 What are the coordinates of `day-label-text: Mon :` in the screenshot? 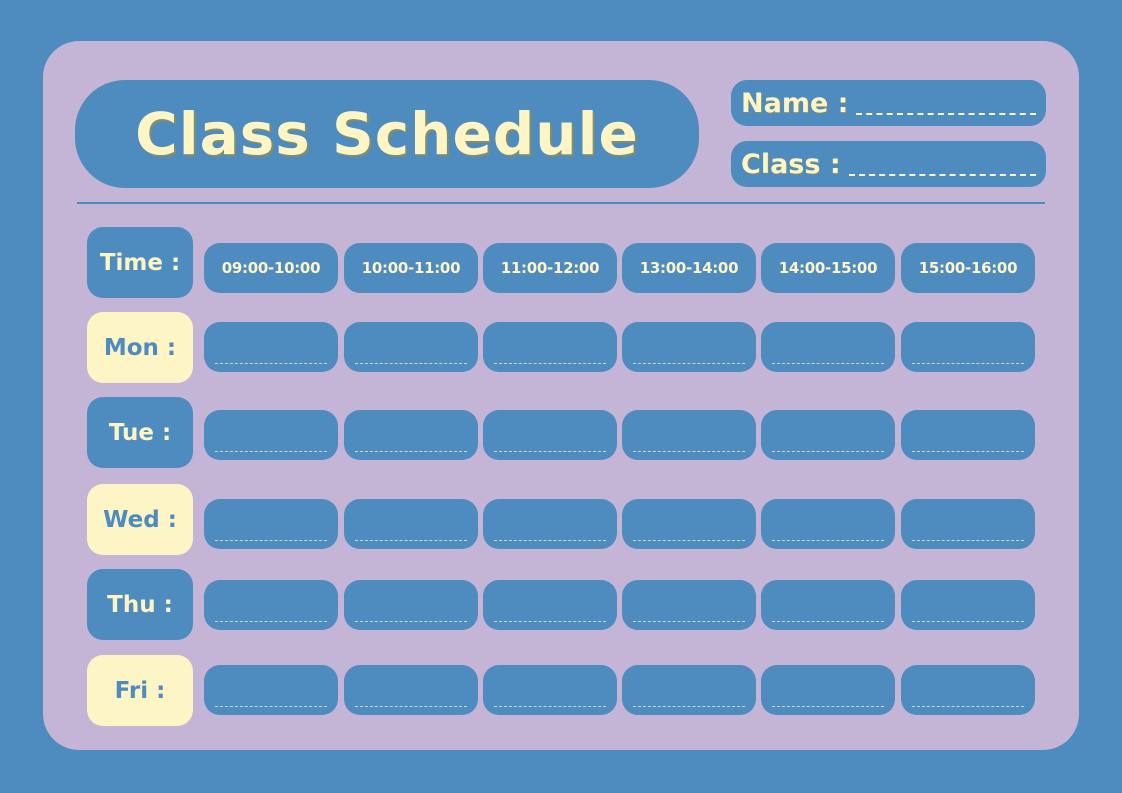 It's located at (140, 347).